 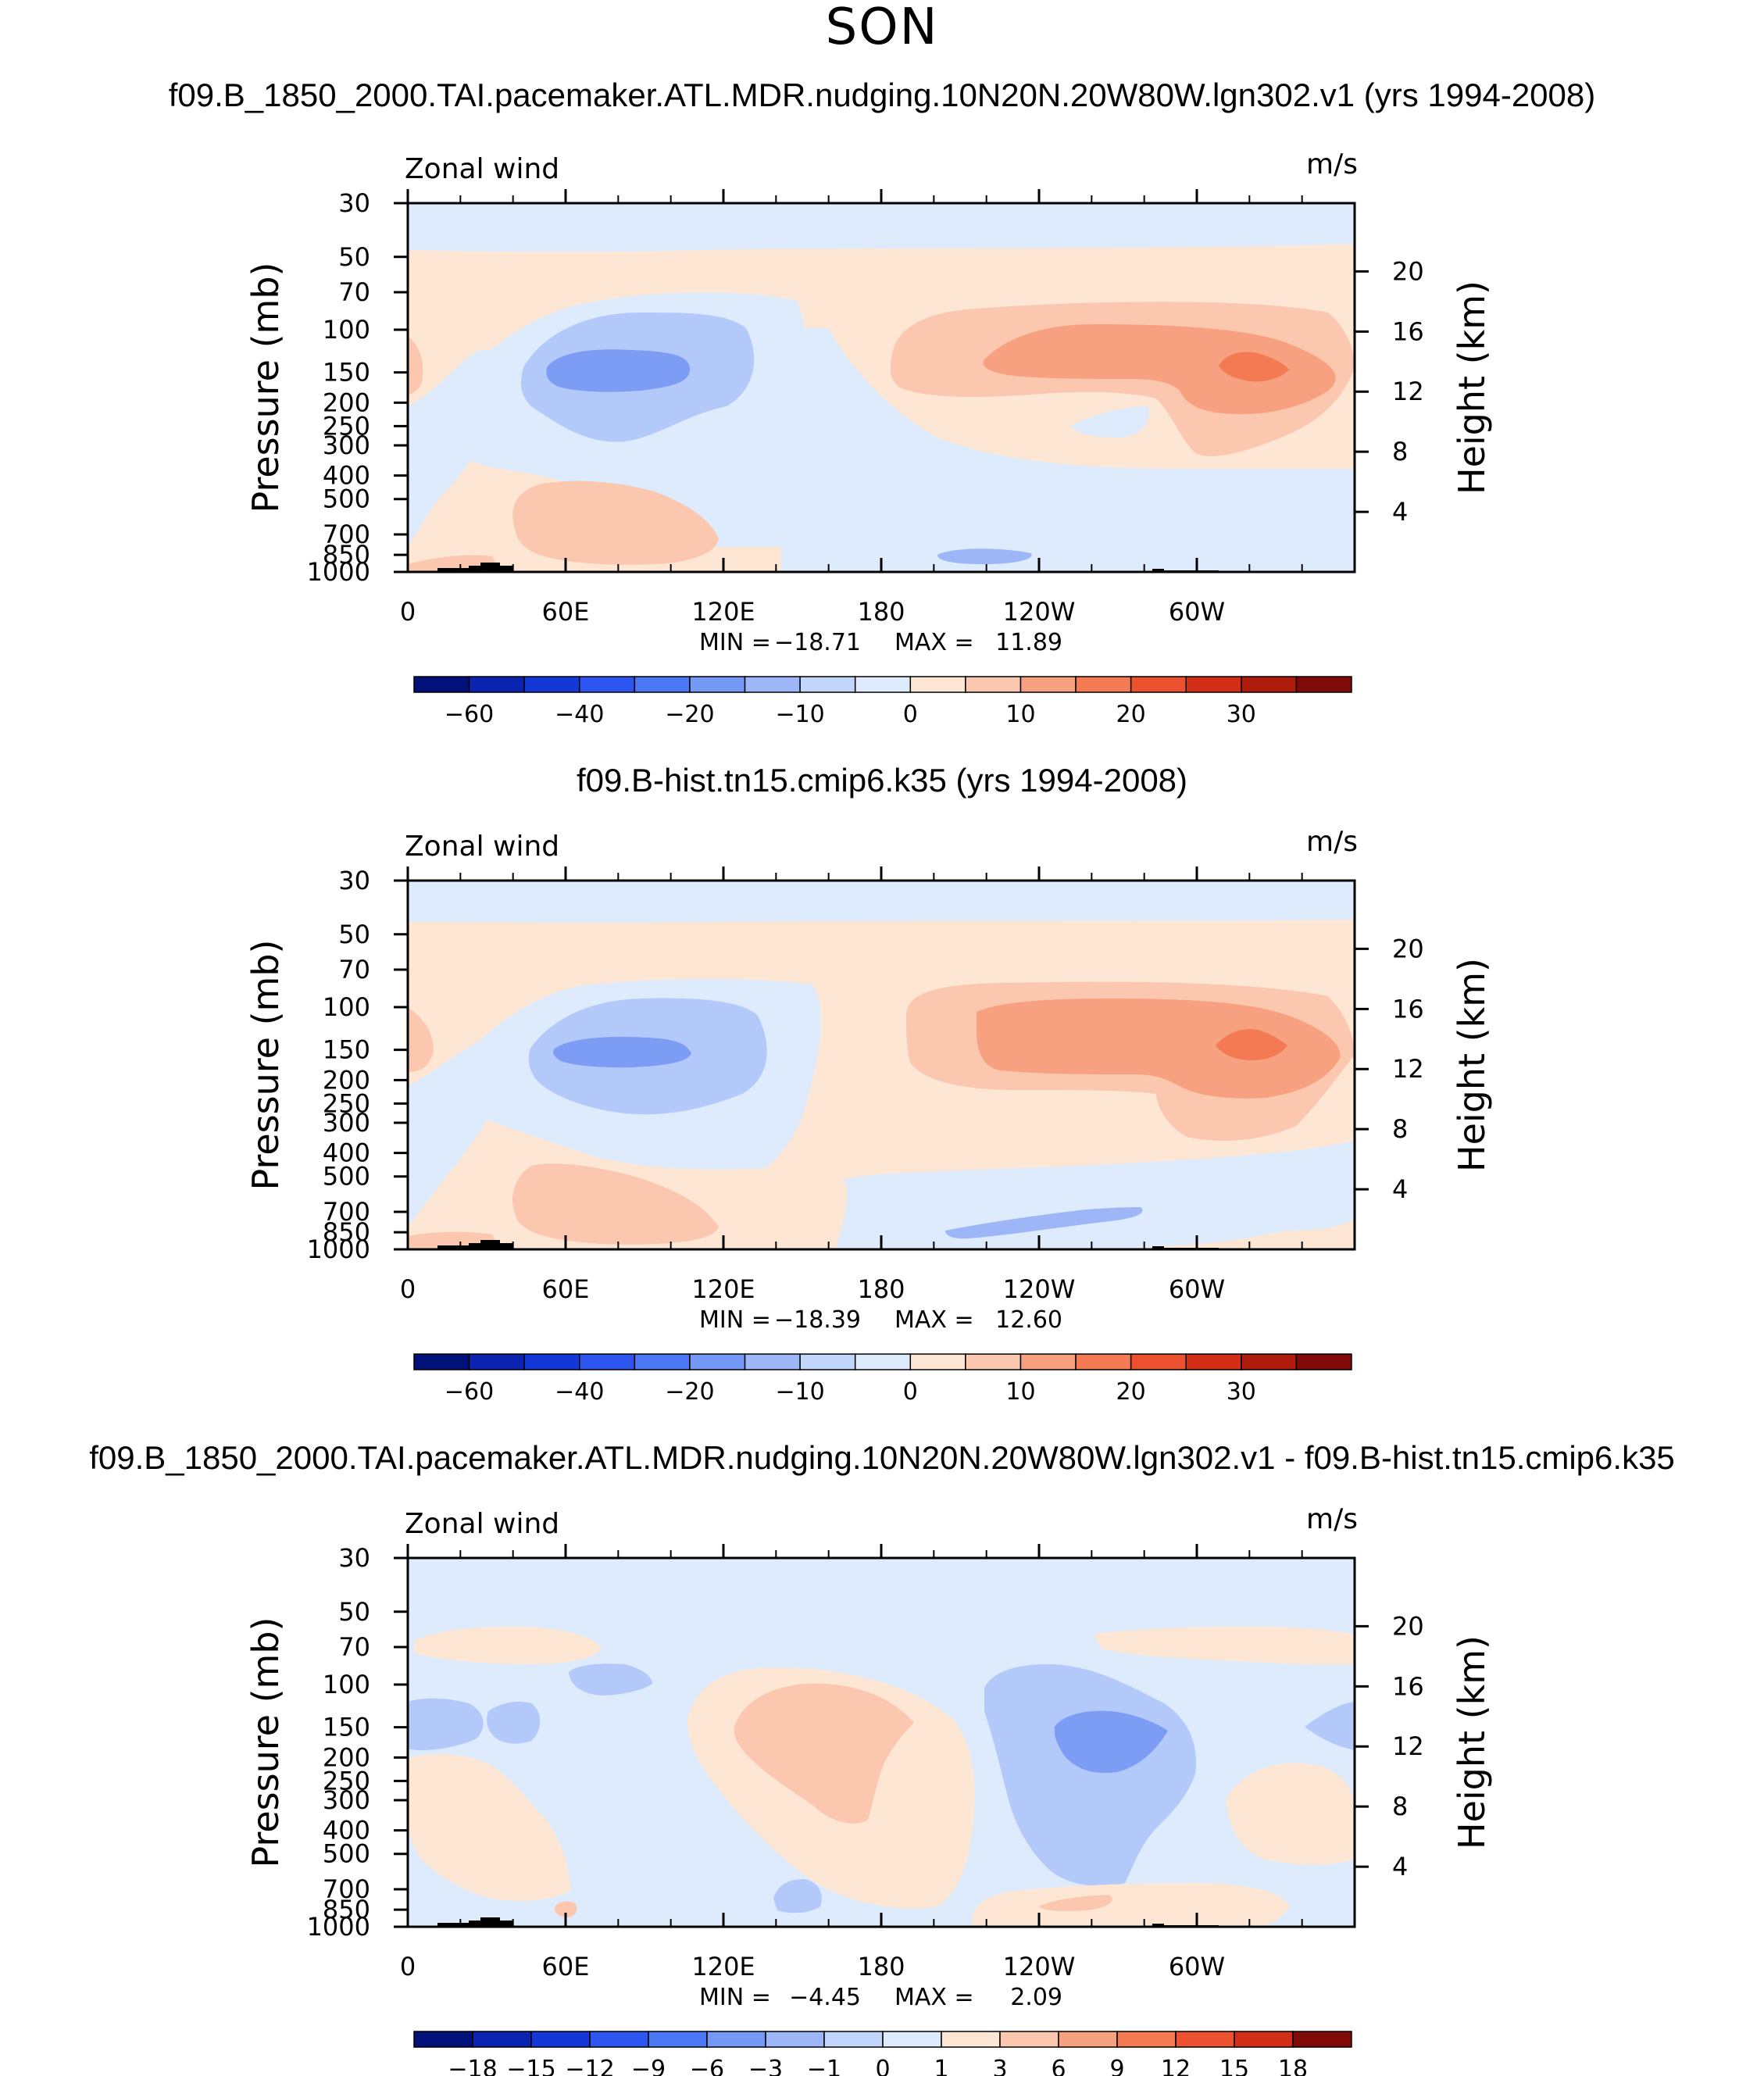 What do you see at coordinates (1110, 422) in the screenshot?
I see `panel-1-fill-mid-pacific-easterly` at bounding box center [1110, 422].